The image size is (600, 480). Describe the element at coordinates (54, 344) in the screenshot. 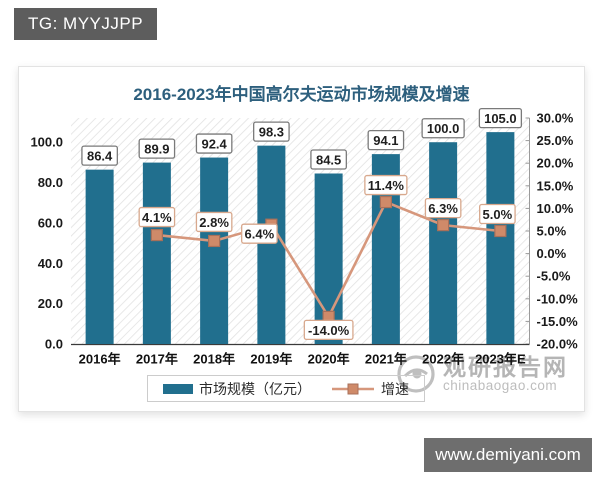

I see `left-axis-tick: 0.0` at that location.